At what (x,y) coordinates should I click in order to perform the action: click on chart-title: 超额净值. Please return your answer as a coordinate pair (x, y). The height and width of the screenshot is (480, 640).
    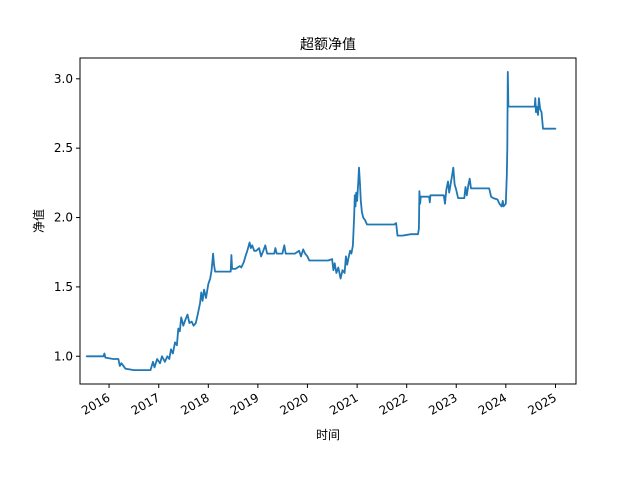
    Looking at the image, I should click on (328, 45).